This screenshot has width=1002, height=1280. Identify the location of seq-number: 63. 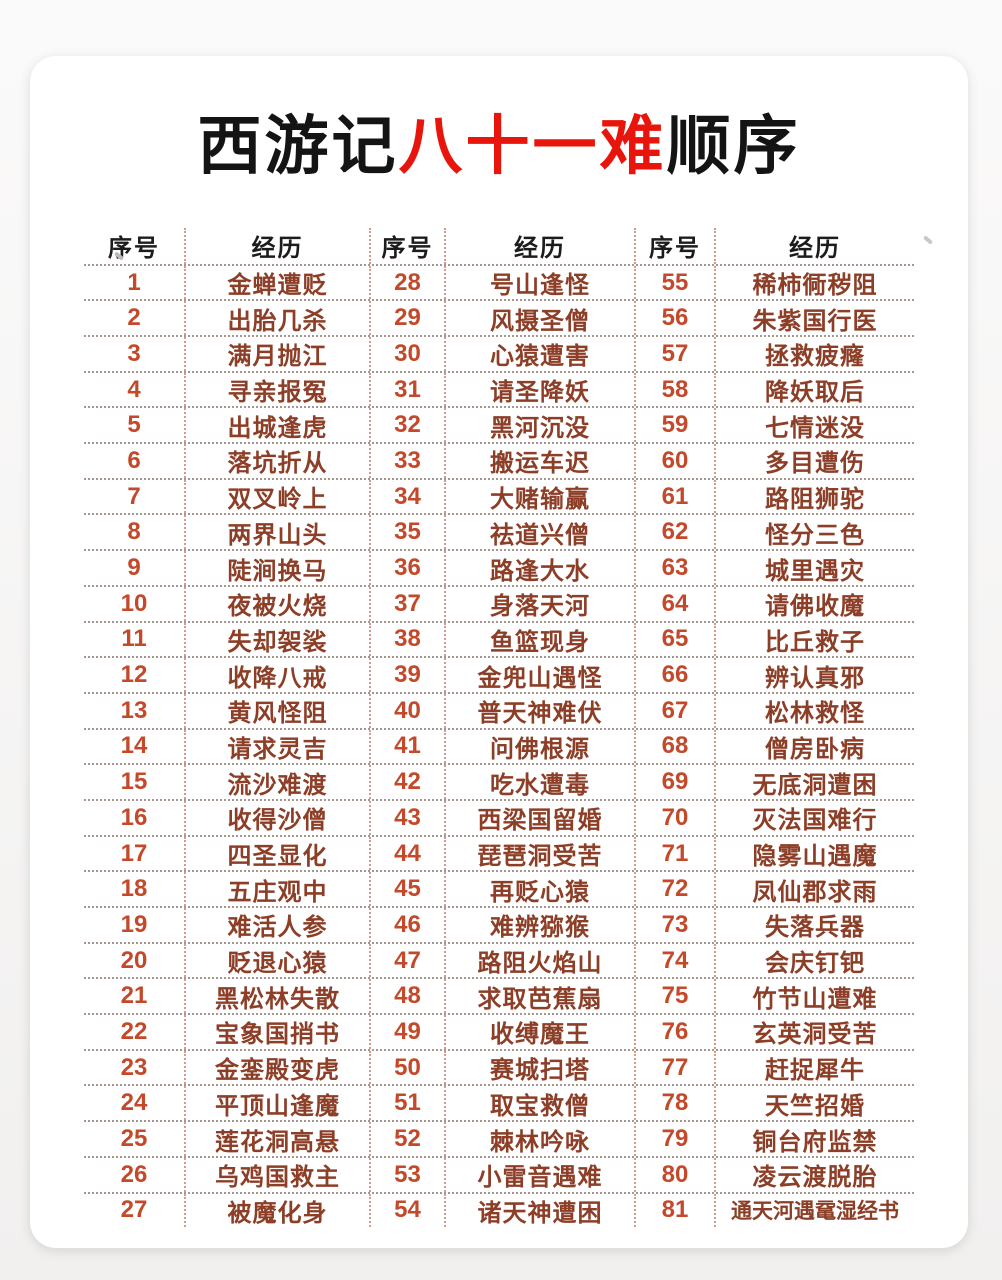
(674, 568).